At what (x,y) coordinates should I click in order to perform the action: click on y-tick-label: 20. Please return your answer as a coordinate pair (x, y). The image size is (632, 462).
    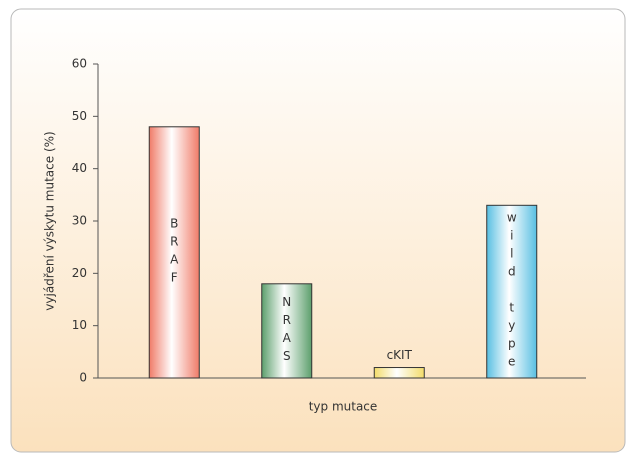
    Looking at the image, I should click on (79, 273).